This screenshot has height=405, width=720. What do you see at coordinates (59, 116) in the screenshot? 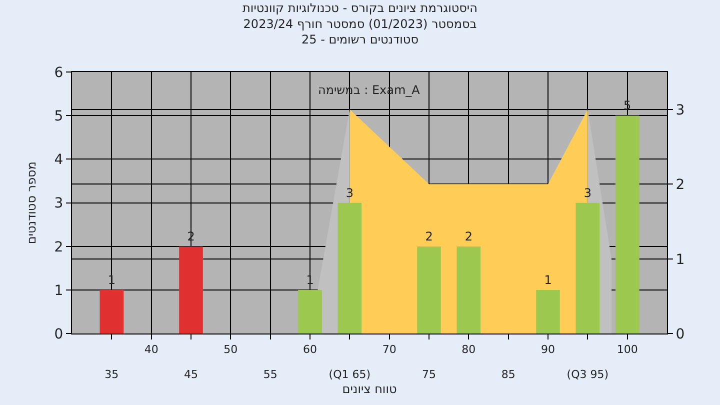
I see `y-tick-label: 5` at bounding box center [59, 116].